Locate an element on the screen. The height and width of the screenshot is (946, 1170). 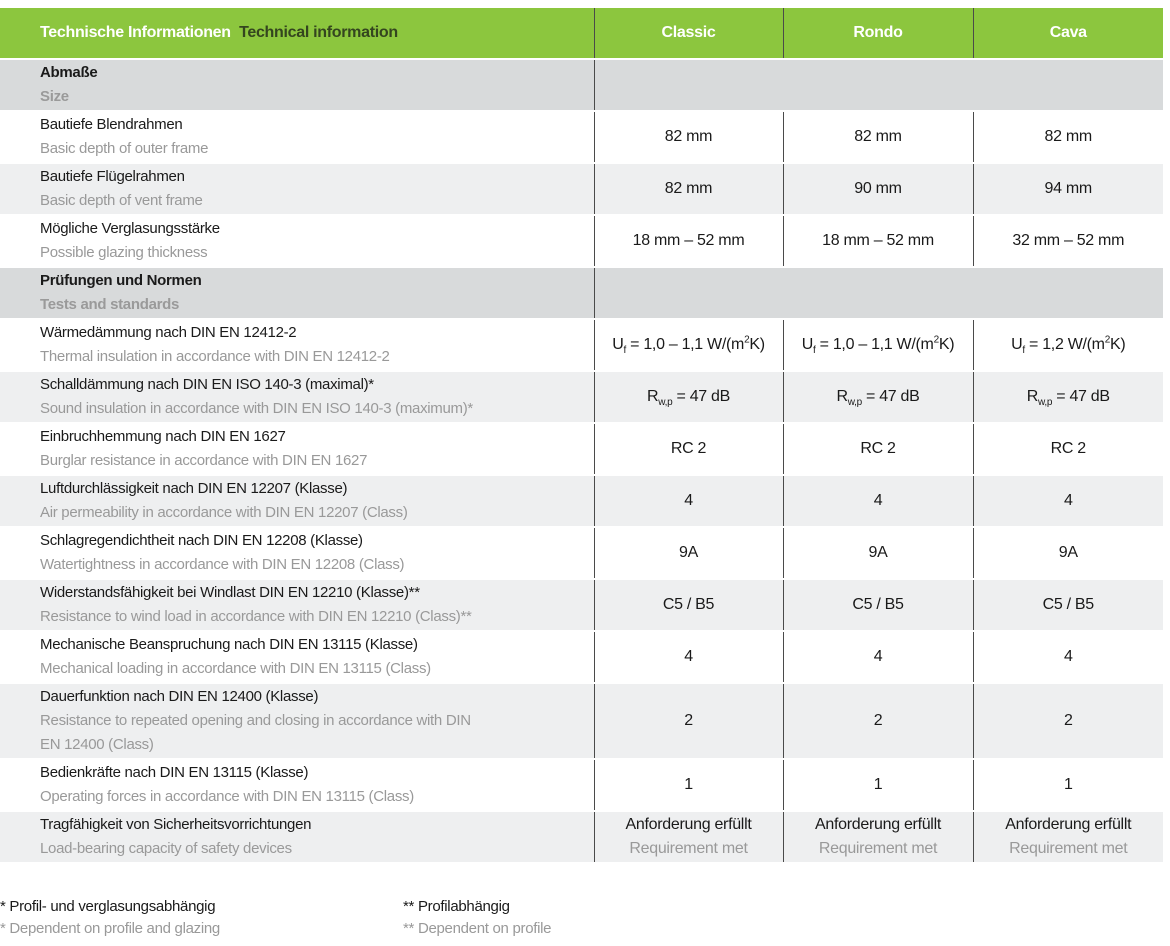
column-header: Classic is located at coordinates (688, 34).